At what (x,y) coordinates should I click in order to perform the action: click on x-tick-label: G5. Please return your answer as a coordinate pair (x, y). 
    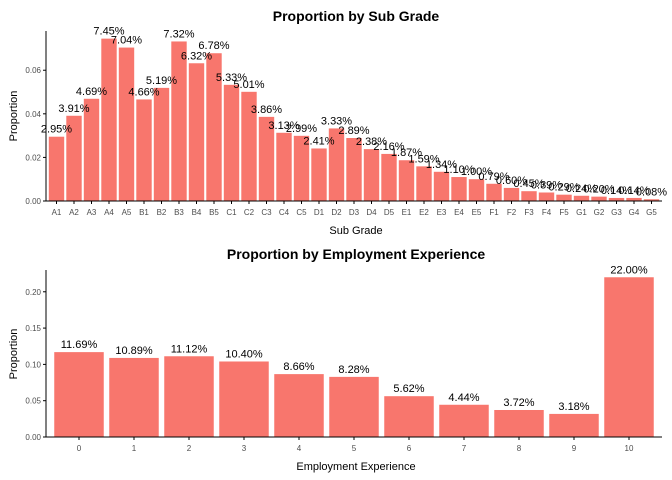
    Looking at the image, I should click on (651, 212).